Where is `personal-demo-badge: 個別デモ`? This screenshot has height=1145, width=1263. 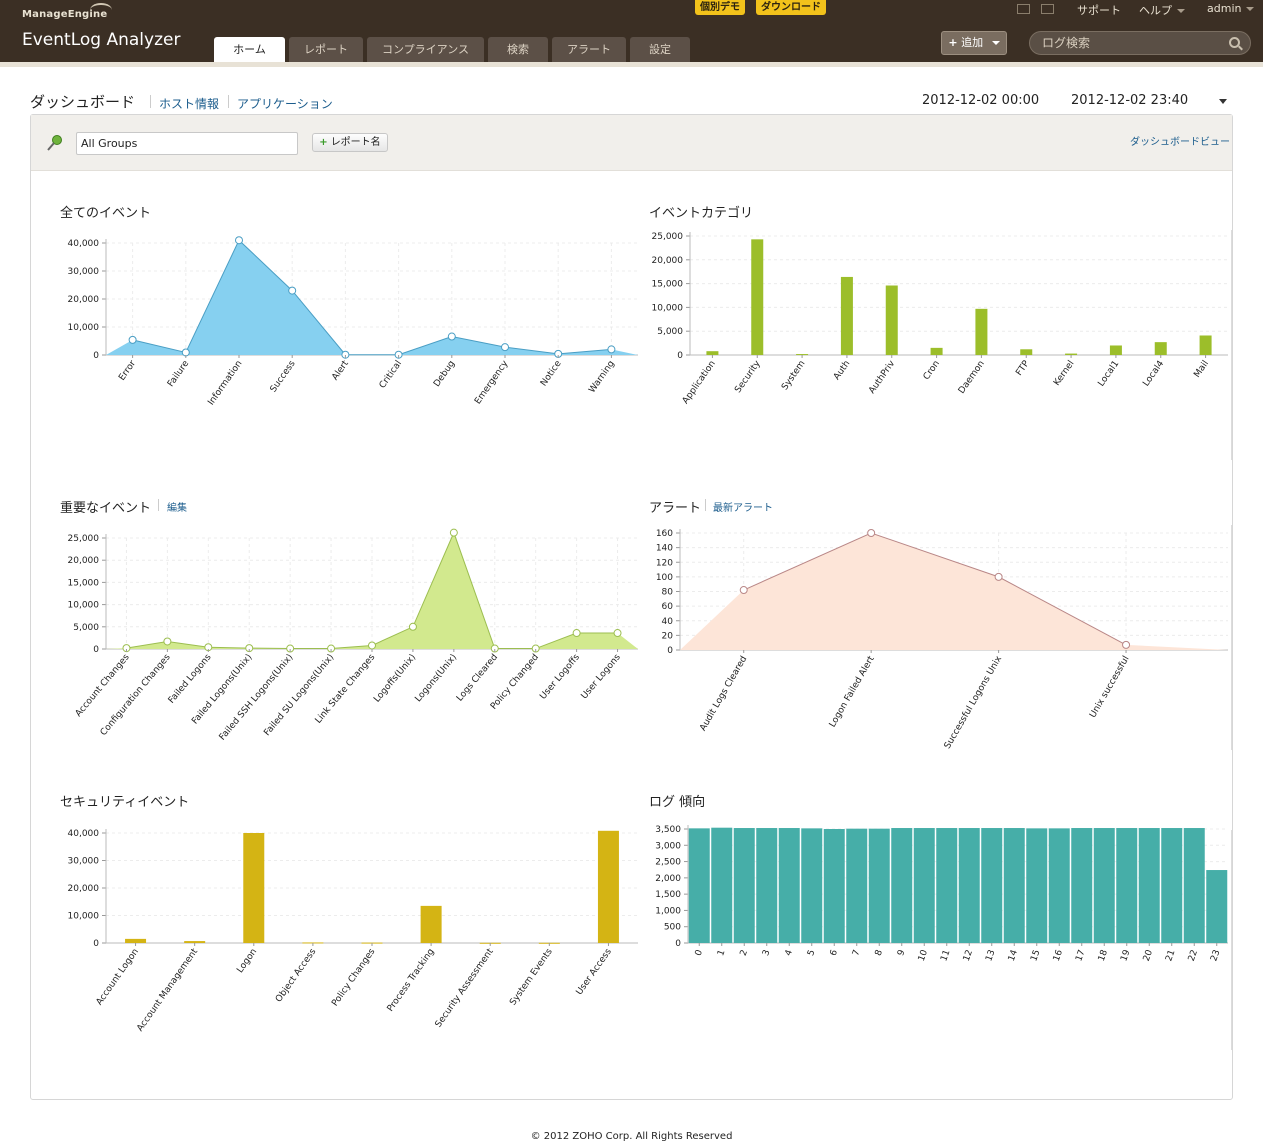 personal-demo-badge: 個別デモ is located at coordinates (720, 7).